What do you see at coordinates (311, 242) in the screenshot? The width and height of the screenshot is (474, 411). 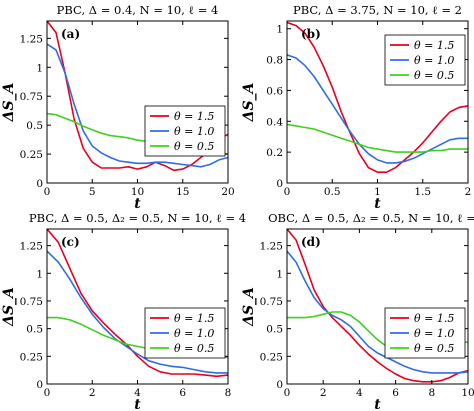 I see `panel-label: (d)` at bounding box center [311, 242].